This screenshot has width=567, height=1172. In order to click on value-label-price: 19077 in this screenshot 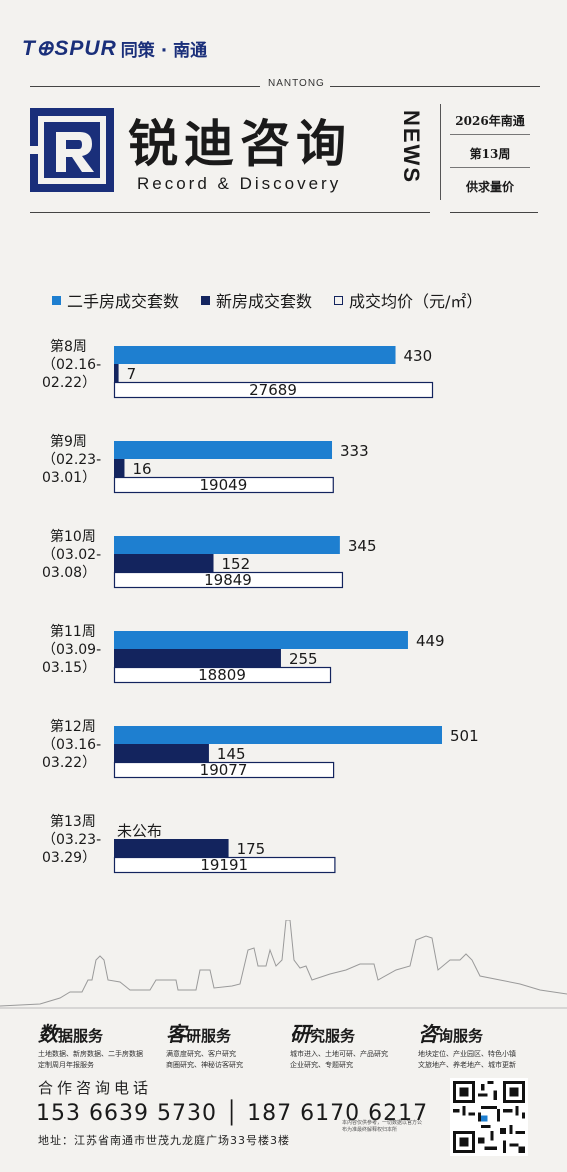, I will do `click(224, 770)`.